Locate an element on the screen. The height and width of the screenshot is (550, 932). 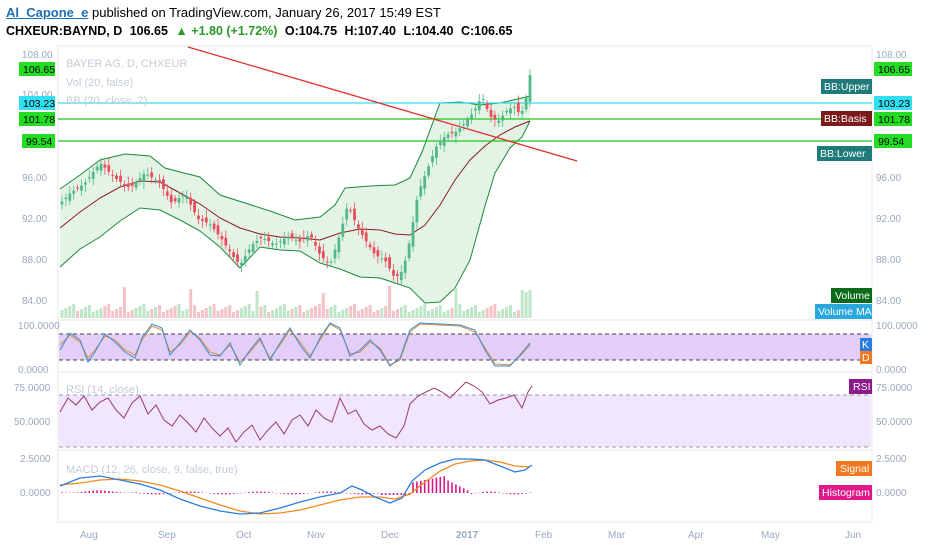
symbol-name: CHXEUR:BAYND, D is located at coordinates (64, 31).